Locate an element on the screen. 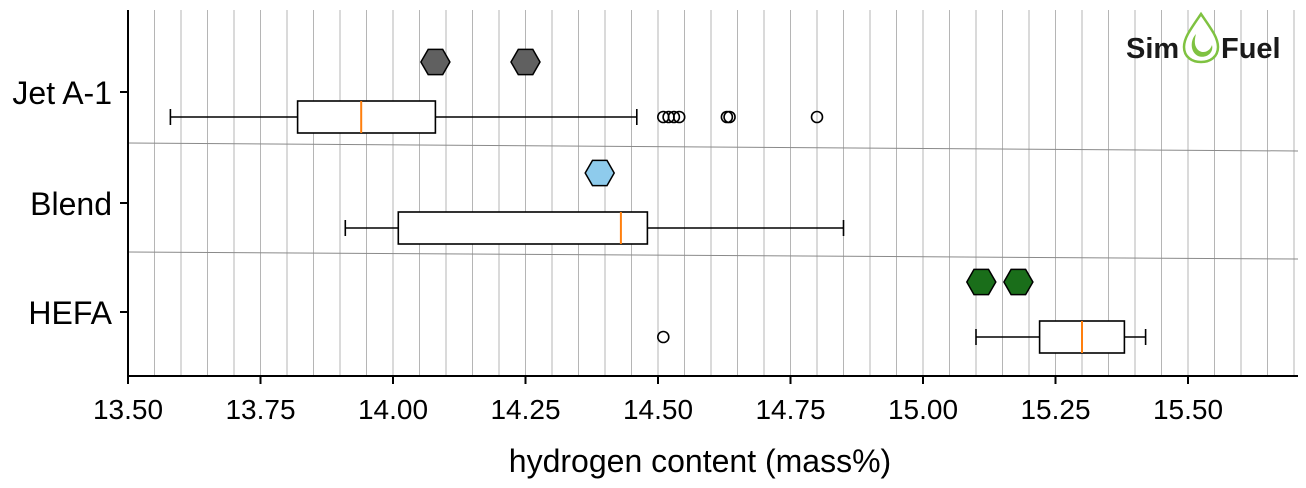 The image size is (1306, 488). x-tick-label: 15.25 is located at coordinates (1055, 409).